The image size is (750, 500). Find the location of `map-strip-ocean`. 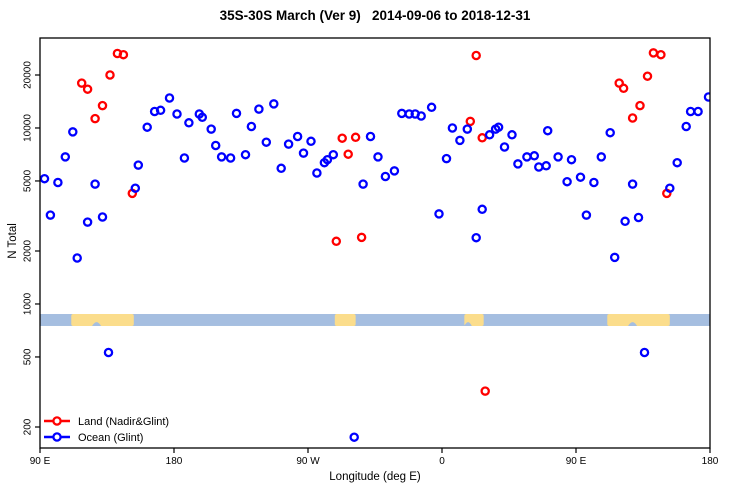

map-strip-ocean is located at coordinates (375, 320).